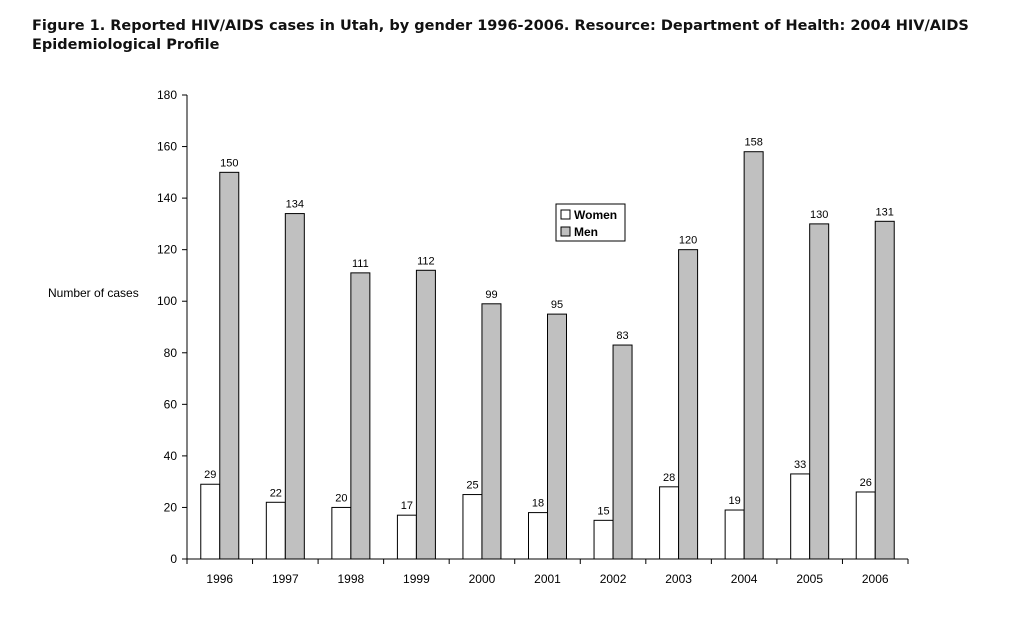 The width and height of the screenshot is (1024, 632). Describe the element at coordinates (875, 579) in the screenshot. I see `x-tick-label: 2006` at that location.